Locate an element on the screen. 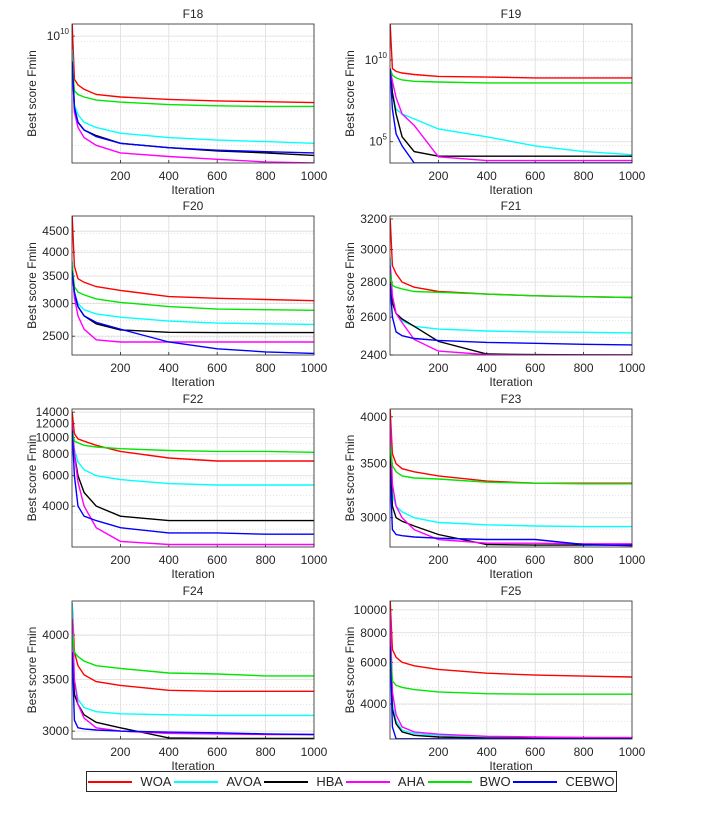 The height and width of the screenshot is (818, 707). legend-item-cebwo: CEBWO is located at coordinates (564, 781).